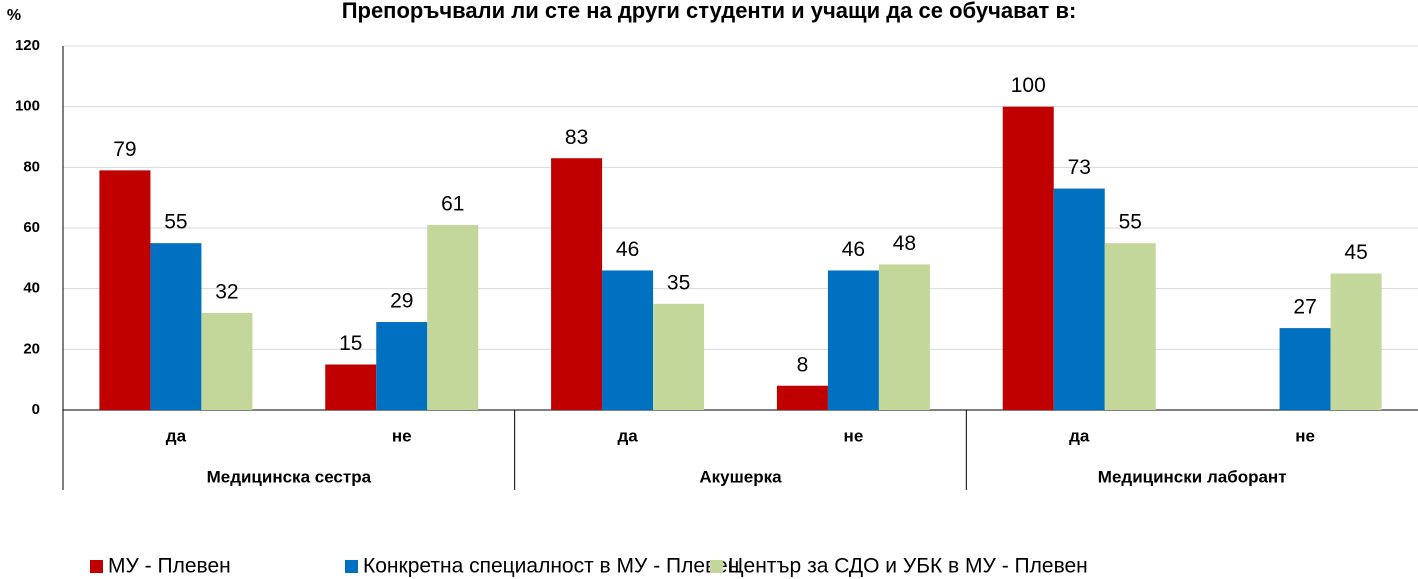 The width and height of the screenshot is (1418, 579). What do you see at coordinates (1028, 85) in the screenshot?
I see `data-label: 100` at bounding box center [1028, 85].